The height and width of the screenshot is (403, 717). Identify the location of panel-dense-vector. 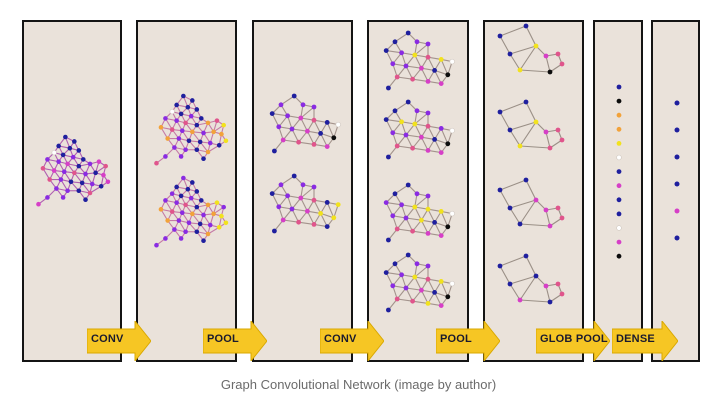
(675, 191).